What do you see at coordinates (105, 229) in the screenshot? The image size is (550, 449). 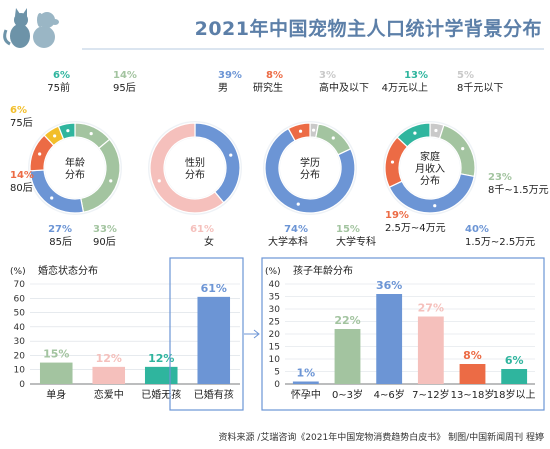 I see `slice-value-label: 33%` at bounding box center [105, 229].